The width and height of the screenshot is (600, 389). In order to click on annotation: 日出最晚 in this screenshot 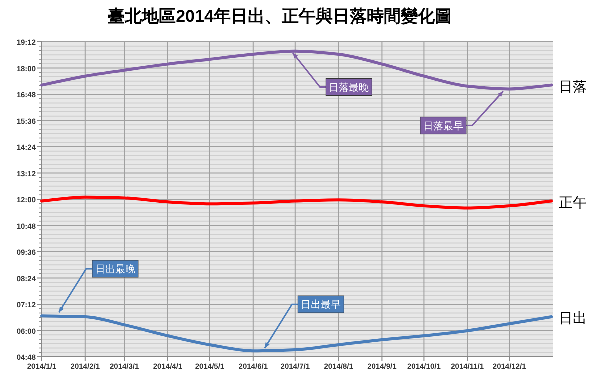, I will do `click(115, 269)`.